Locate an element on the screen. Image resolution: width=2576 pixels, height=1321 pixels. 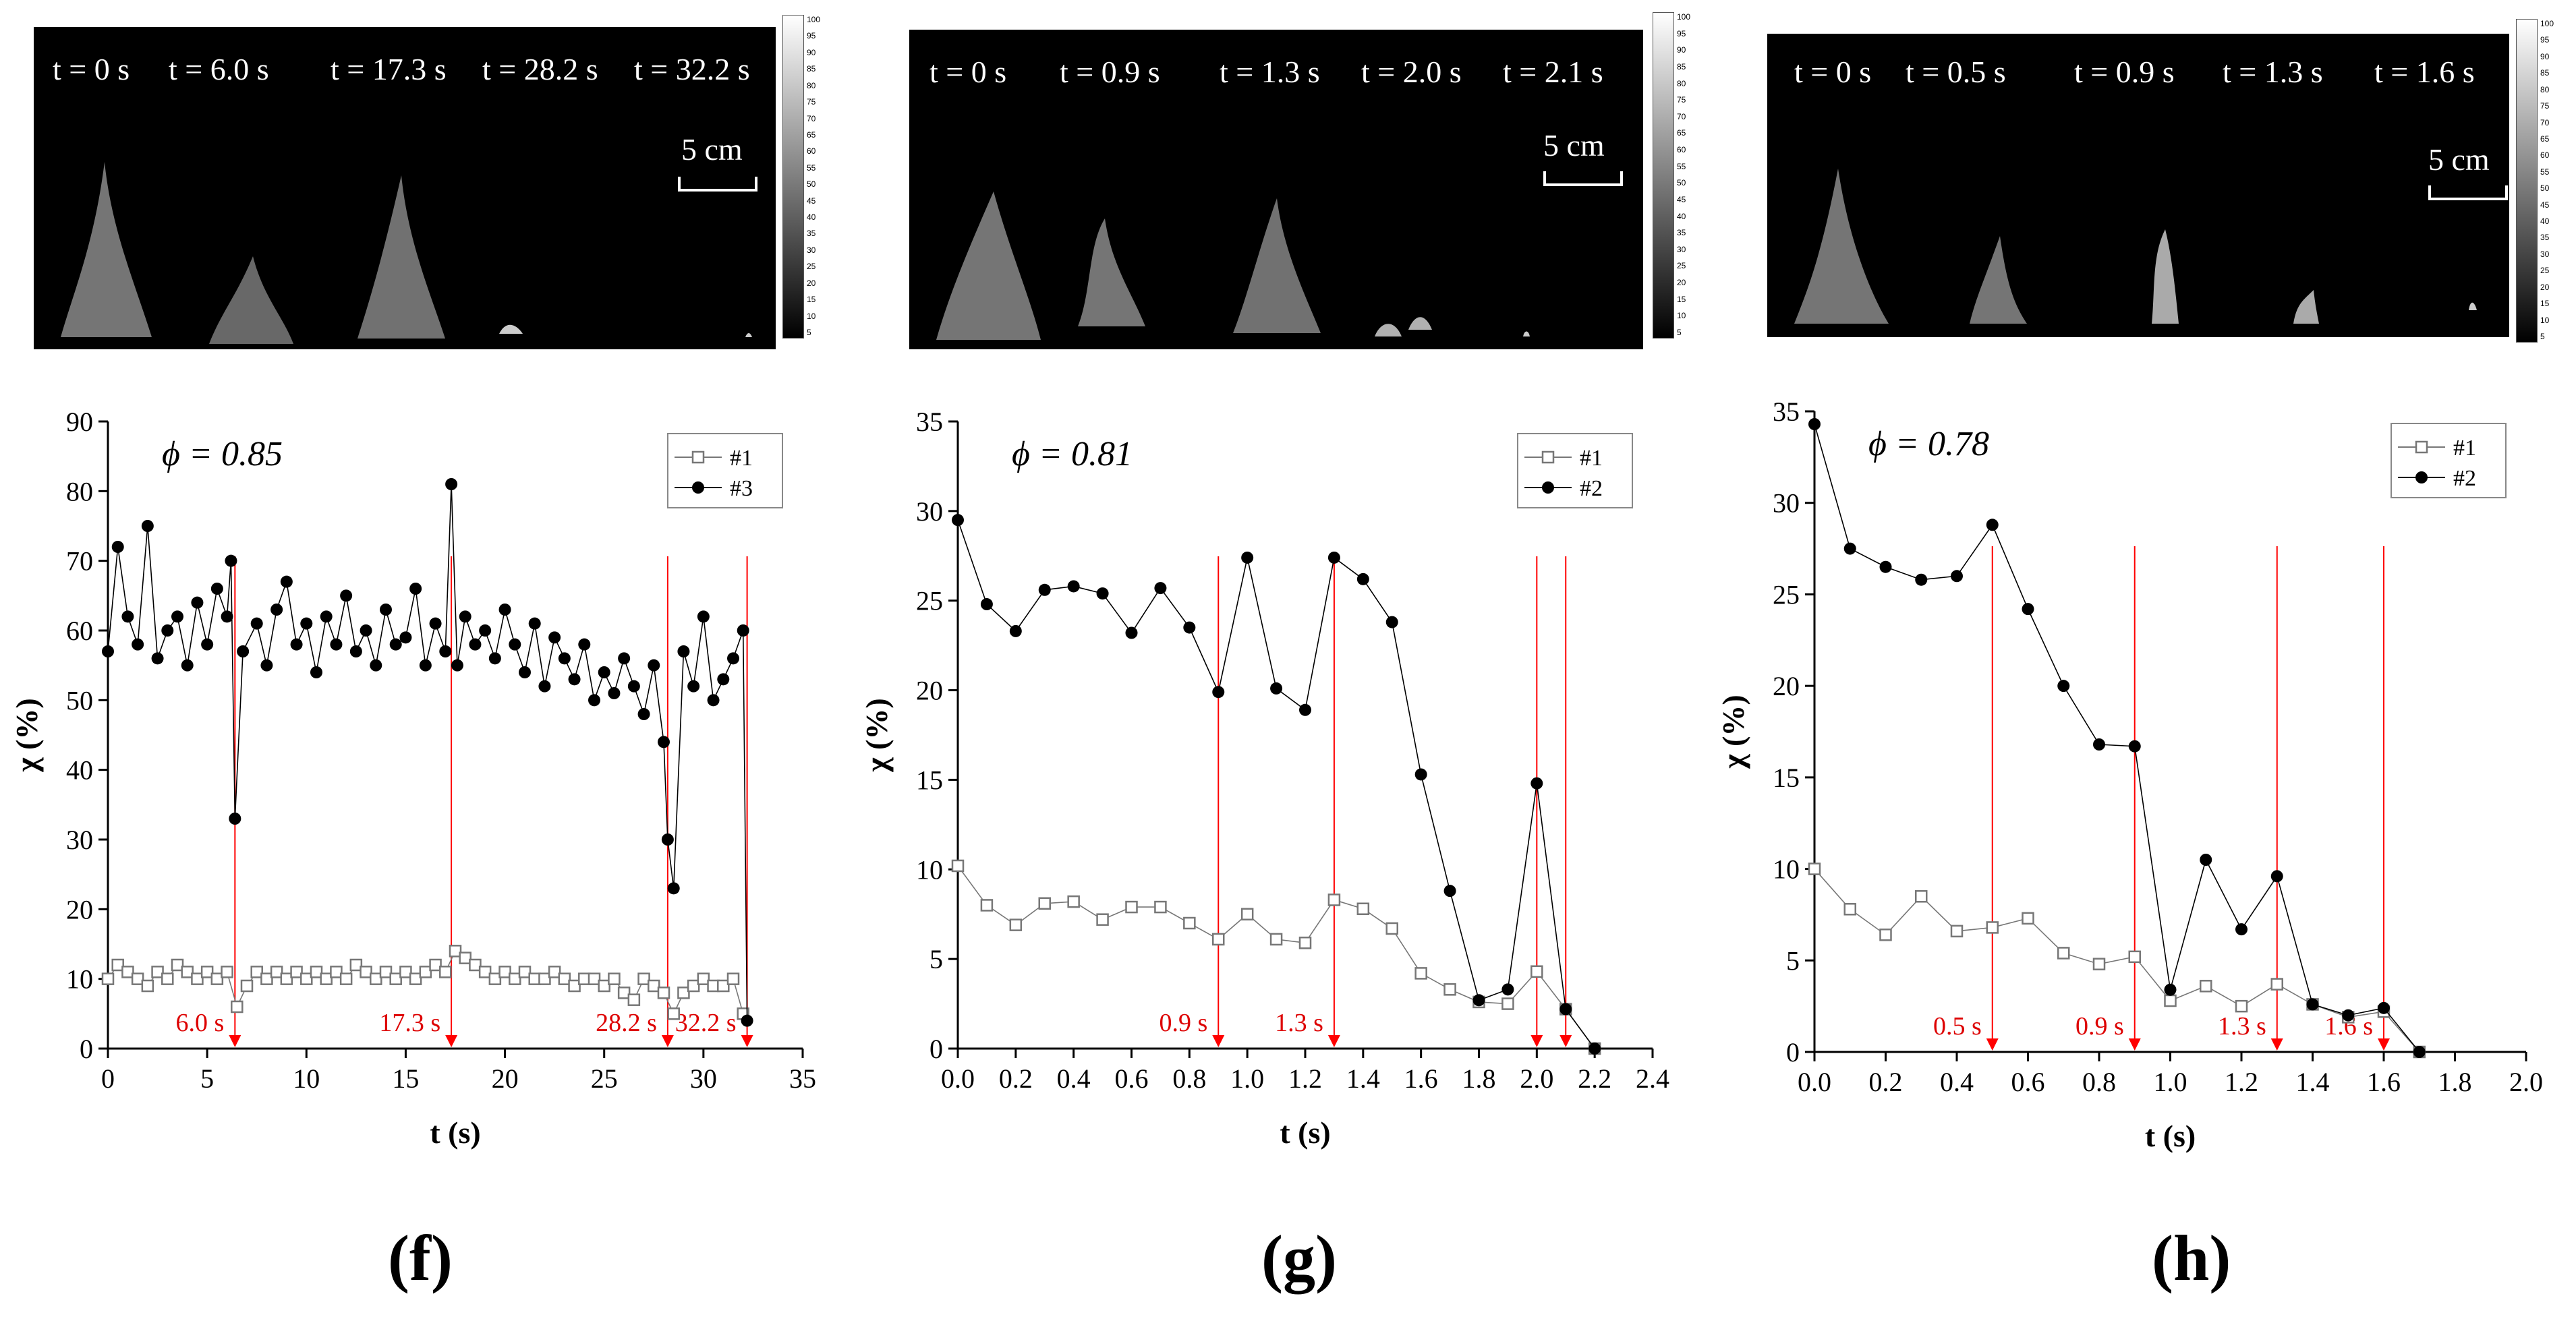
x-tick-label: 20 is located at coordinates (505, 1078).